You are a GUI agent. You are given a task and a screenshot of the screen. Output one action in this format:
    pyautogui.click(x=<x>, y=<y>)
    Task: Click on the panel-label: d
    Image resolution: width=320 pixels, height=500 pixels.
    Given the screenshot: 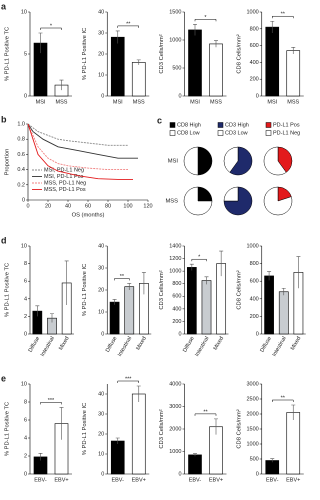 What is the action you would take?
    pyautogui.click(x=4, y=240)
    